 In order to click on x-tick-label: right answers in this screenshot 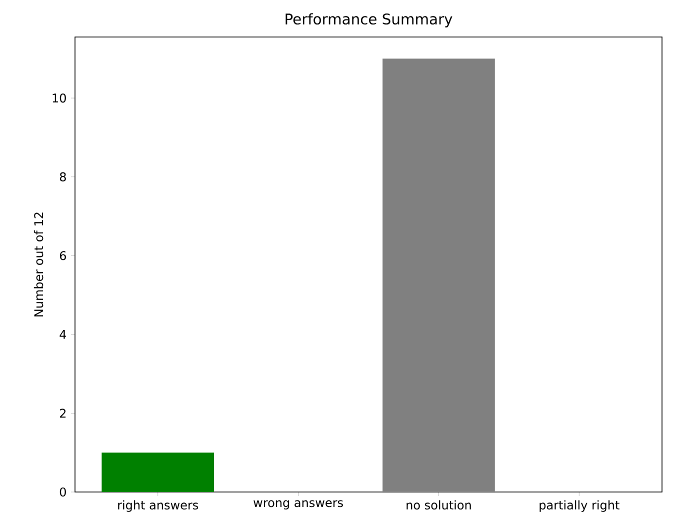, I will do `click(158, 506)`.